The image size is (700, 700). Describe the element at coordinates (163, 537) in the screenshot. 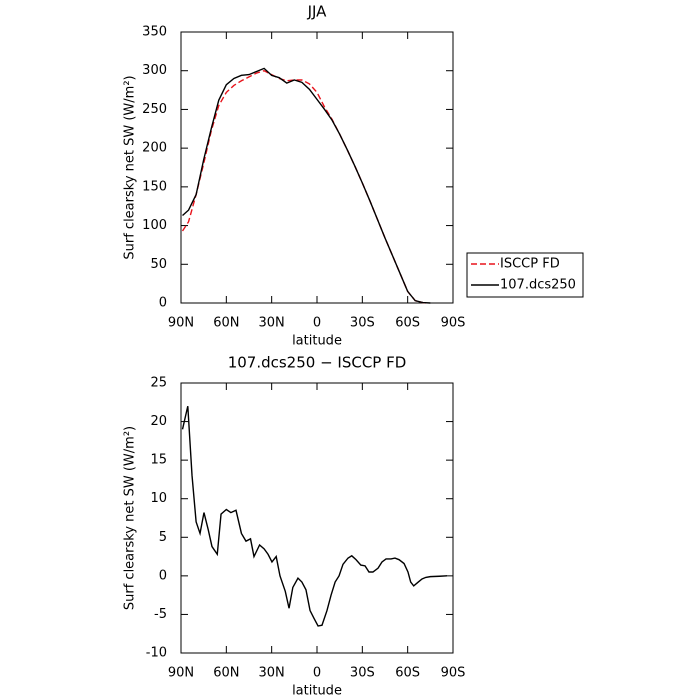

I see `y-tick-label: 5` at that location.